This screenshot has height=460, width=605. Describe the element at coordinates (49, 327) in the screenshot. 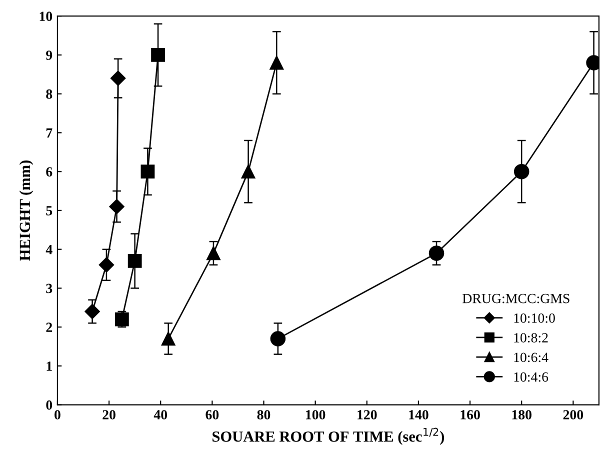

I see `y-tick-label: 2` at that location.